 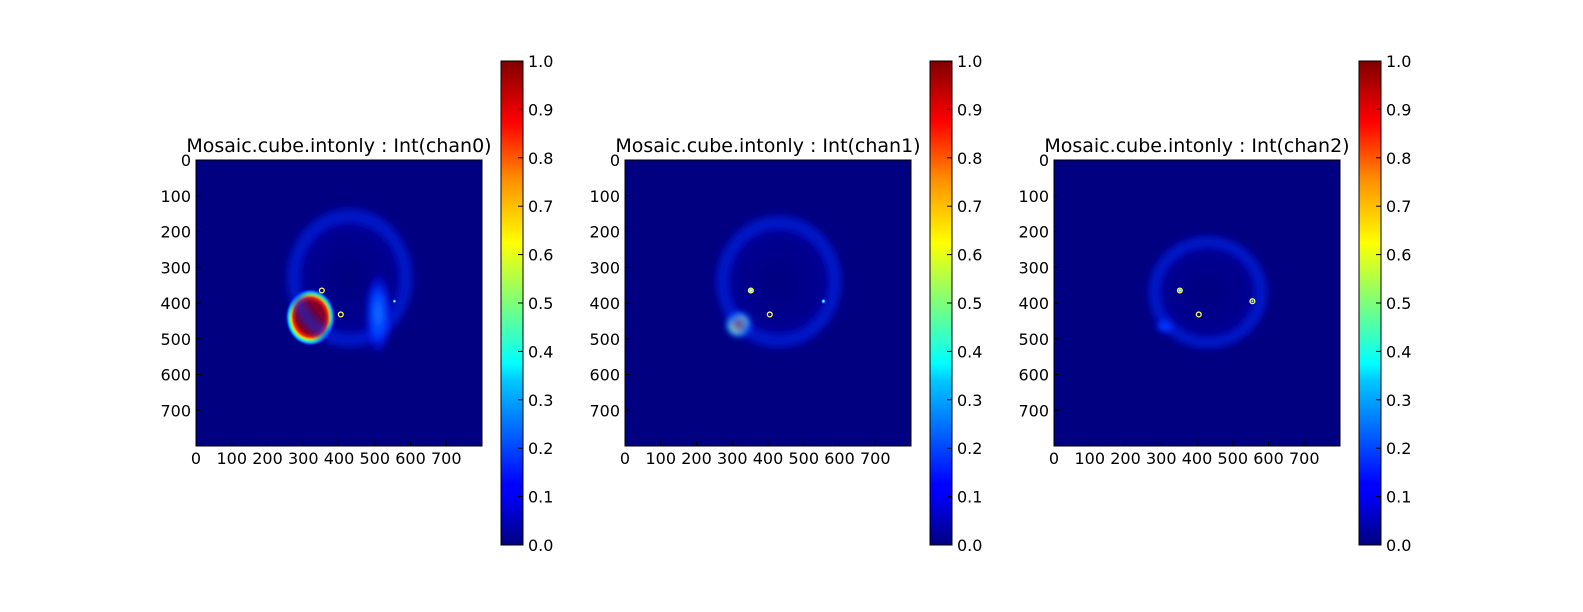 What do you see at coordinates (338, 146) in the screenshot?
I see `panel-title: Mosaic.cube.intonly : Int(chan0)` at bounding box center [338, 146].